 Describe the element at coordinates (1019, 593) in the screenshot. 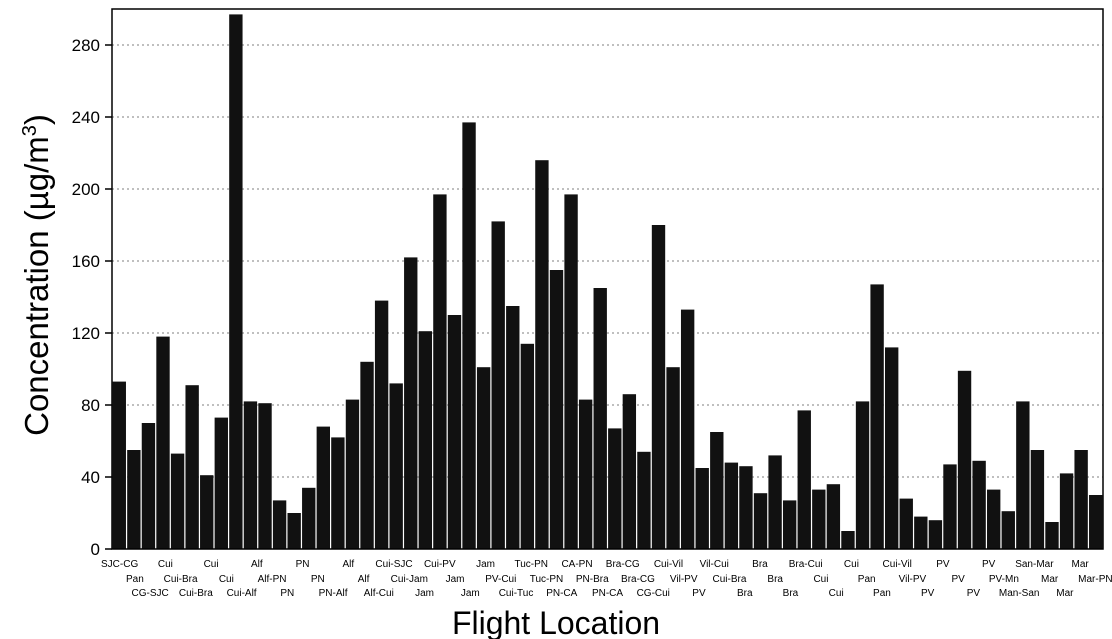

I see `x-category-label-59: Man-San` at that location.